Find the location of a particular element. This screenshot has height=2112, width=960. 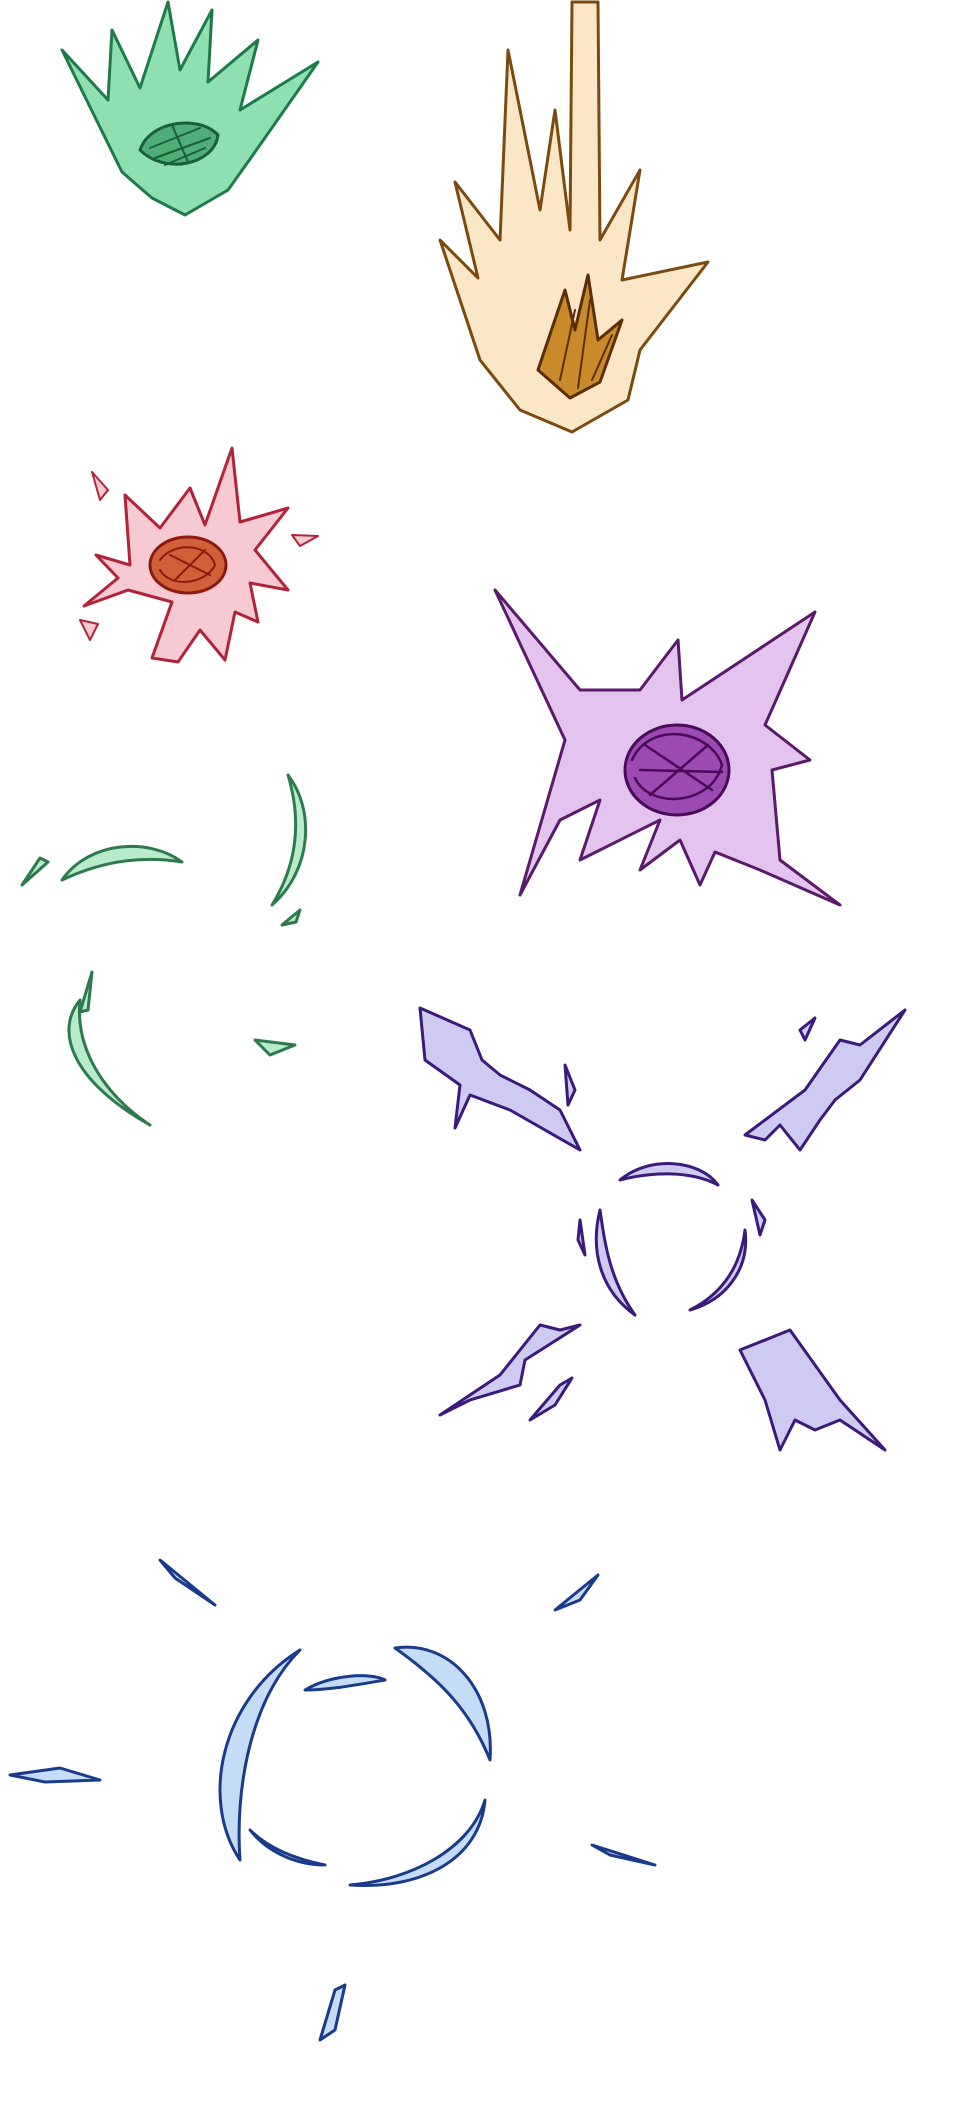

purple-burst-effect is located at coordinates (667, 747).